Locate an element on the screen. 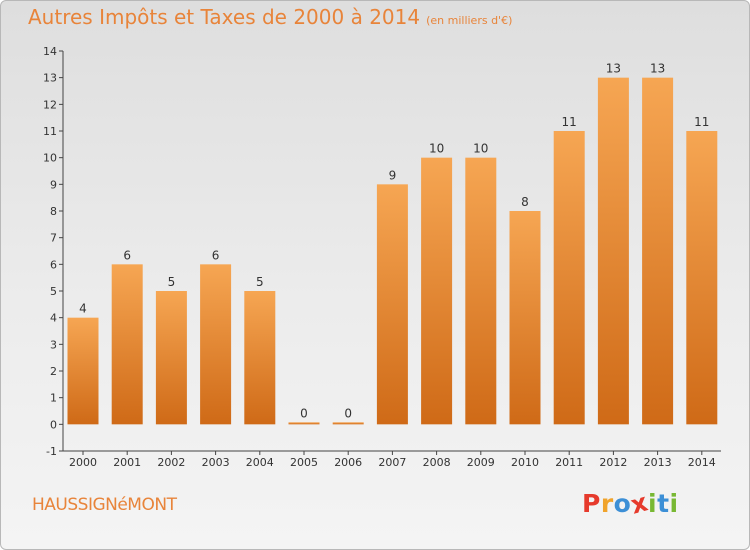  bar-2004 is located at coordinates (260, 358).